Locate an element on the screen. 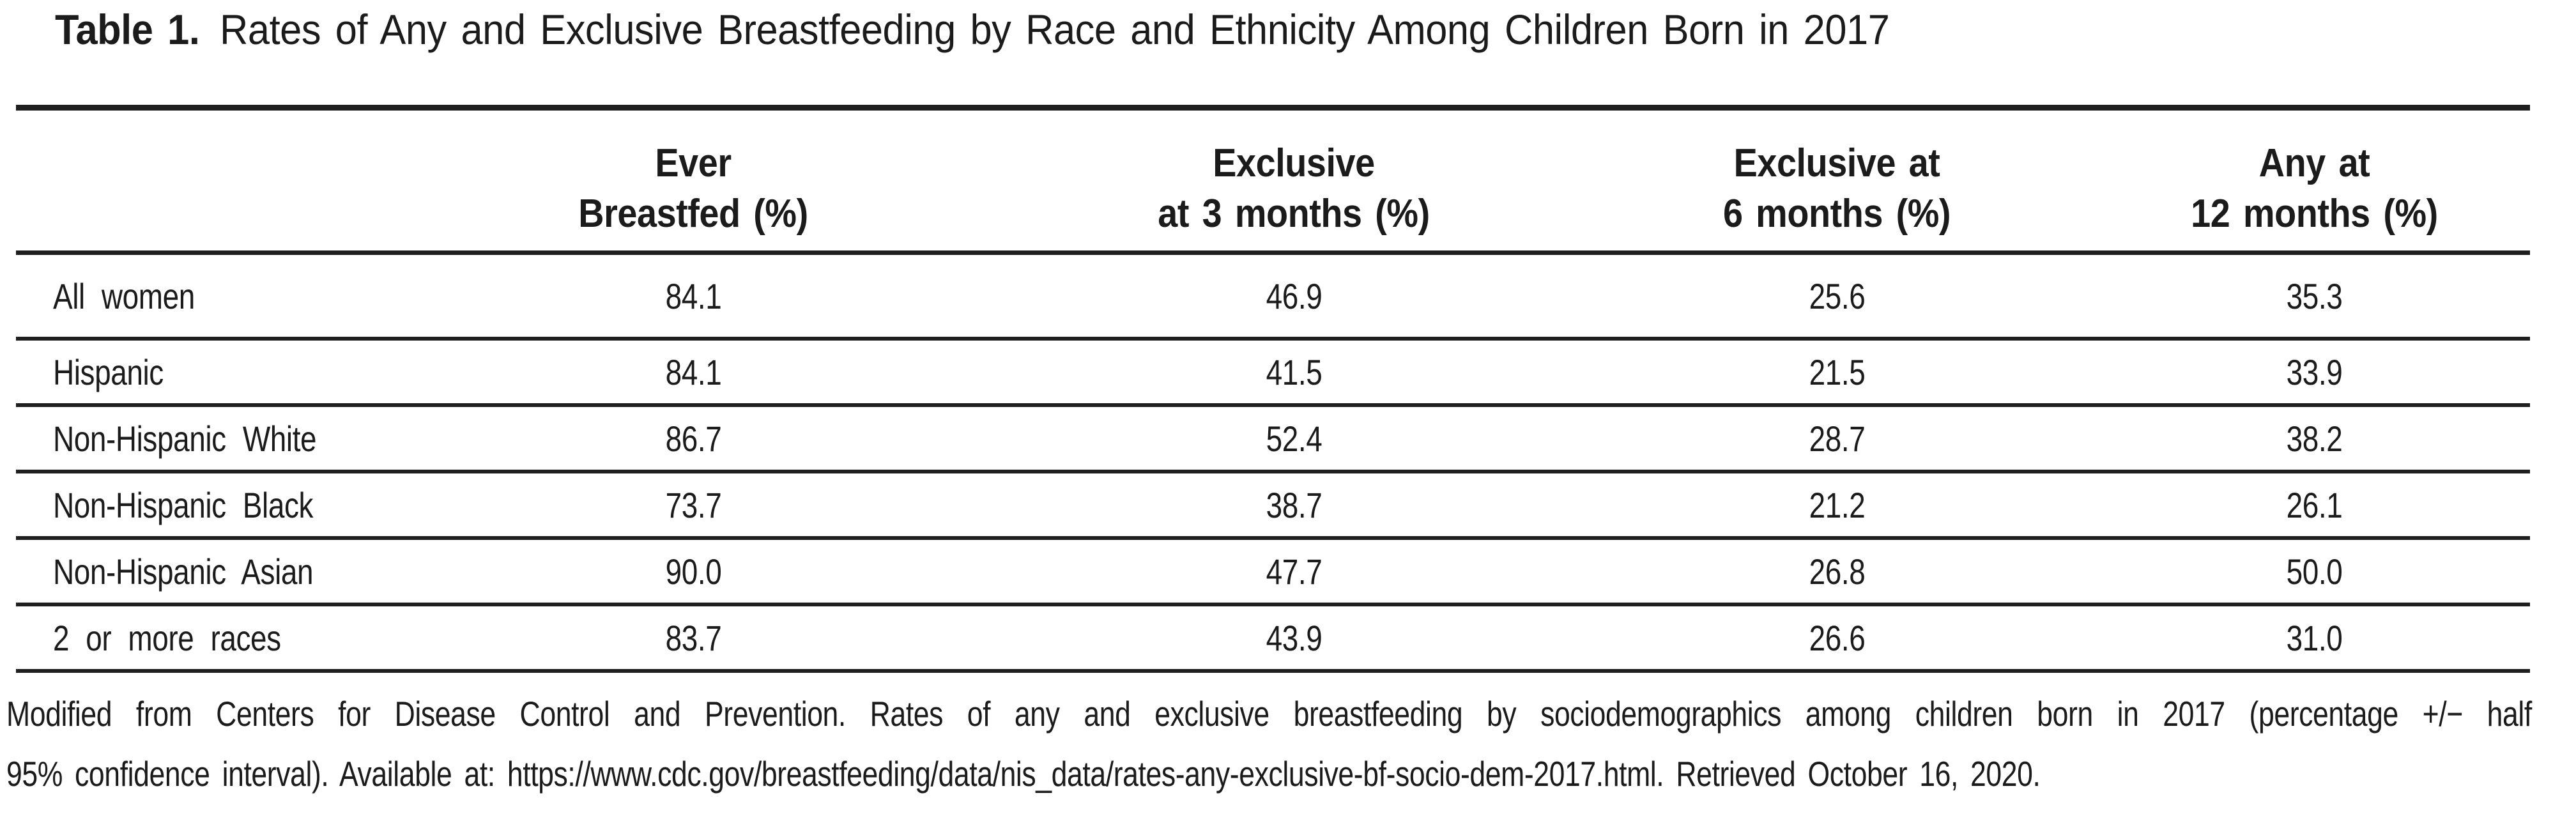  value-any-12-months: 35.3 is located at coordinates (2314, 295).